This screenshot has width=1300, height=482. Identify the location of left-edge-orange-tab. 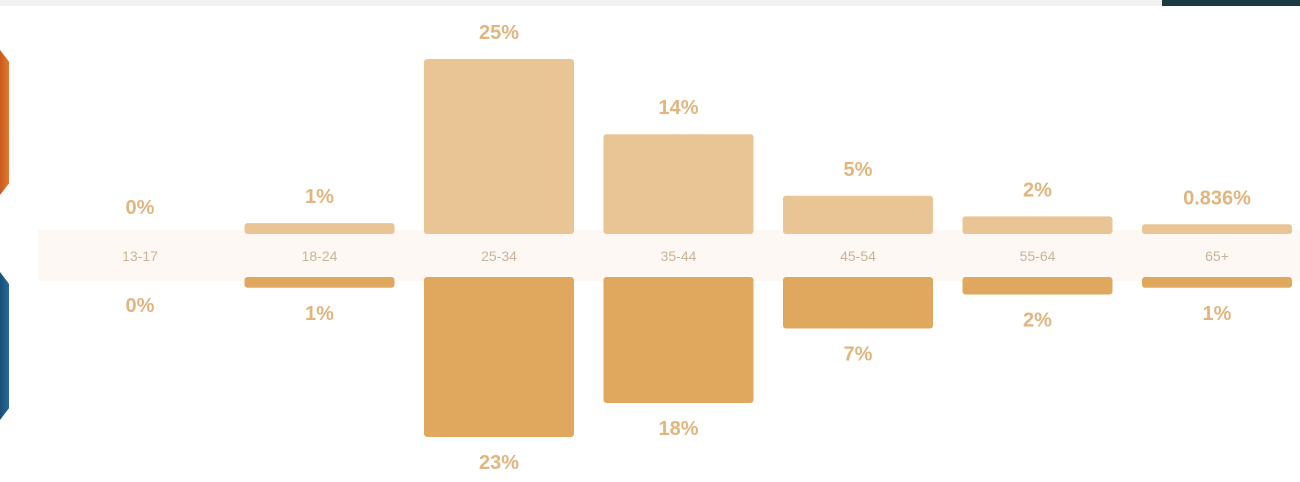
(4, 122).